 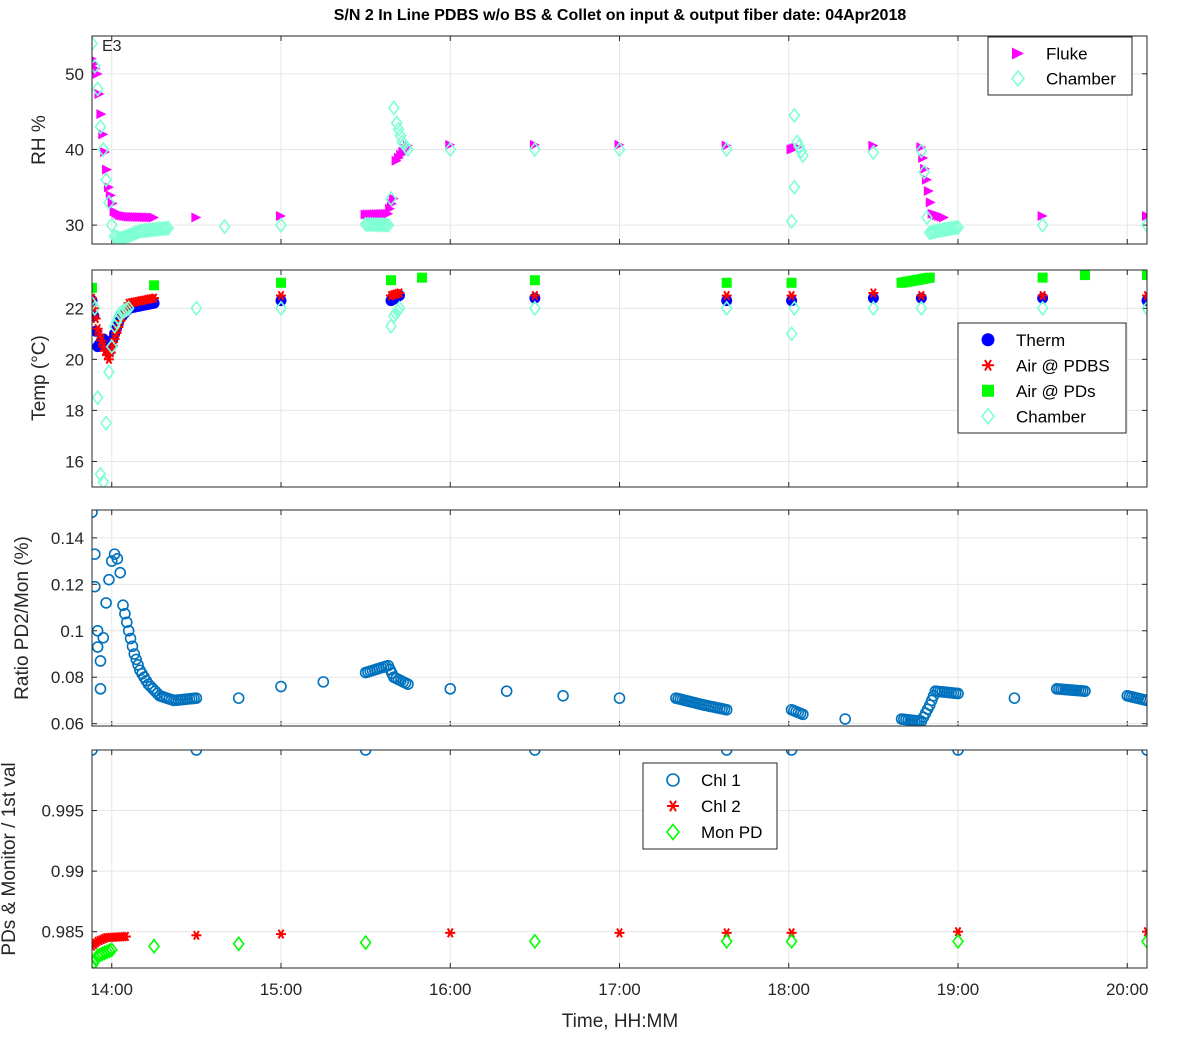 What do you see at coordinates (67, 871) in the screenshot?
I see `y-tick-label: 0.99` at bounding box center [67, 871].